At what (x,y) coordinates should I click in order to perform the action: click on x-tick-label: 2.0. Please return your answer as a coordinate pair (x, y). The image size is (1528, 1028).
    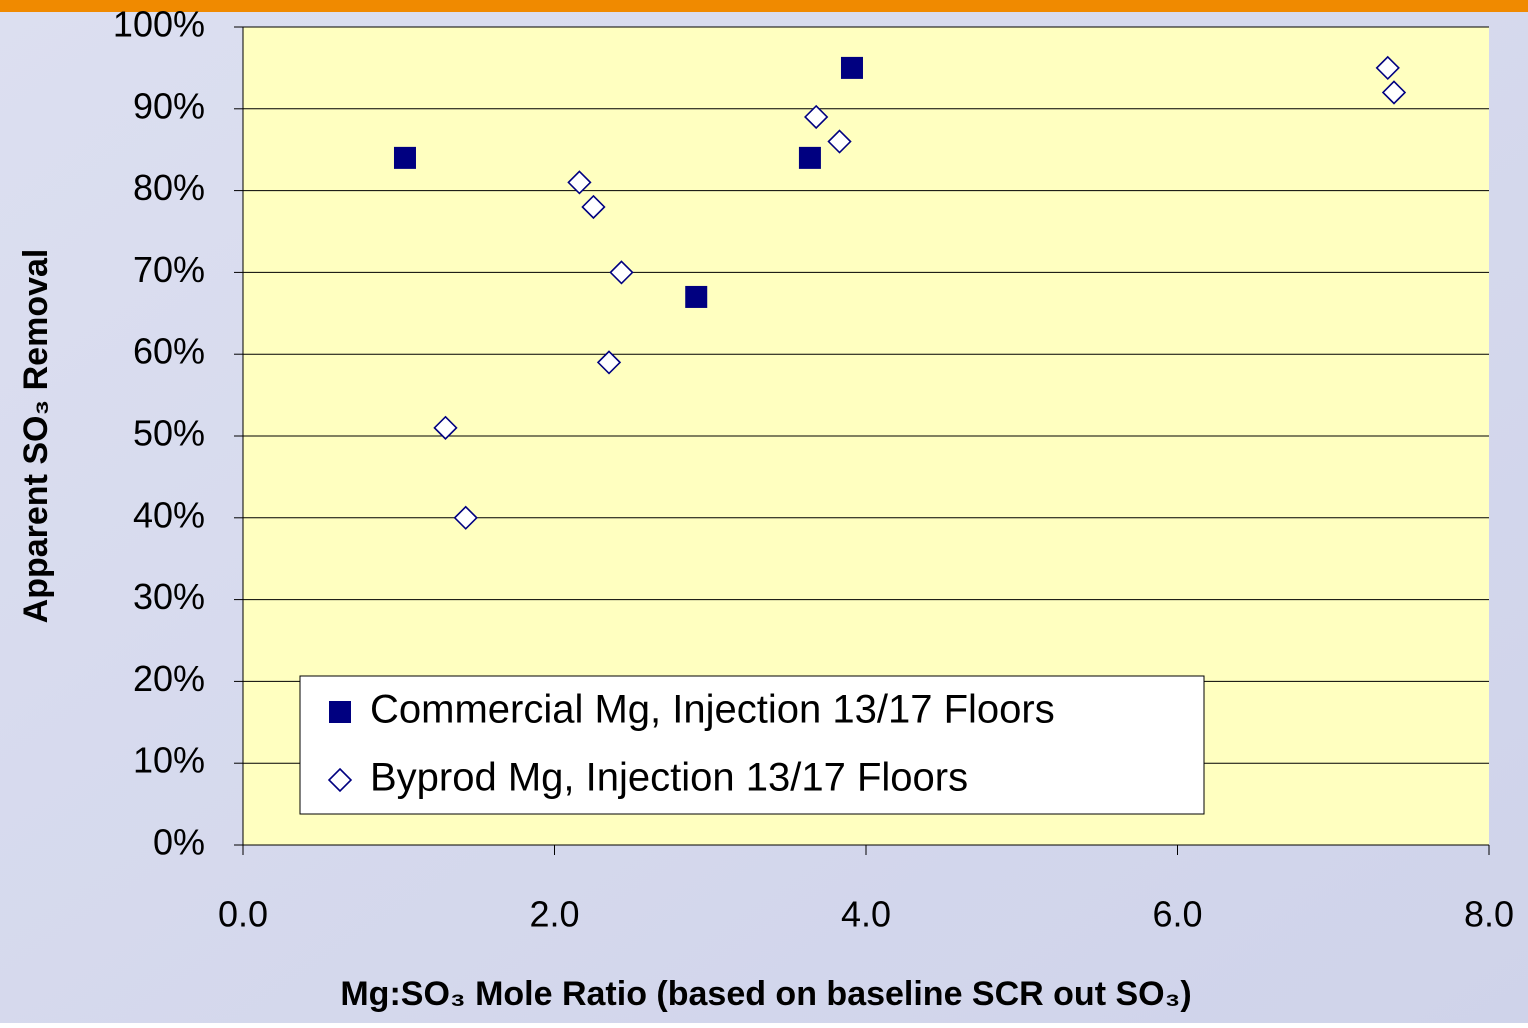
    Looking at the image, I should click on (554, 914).